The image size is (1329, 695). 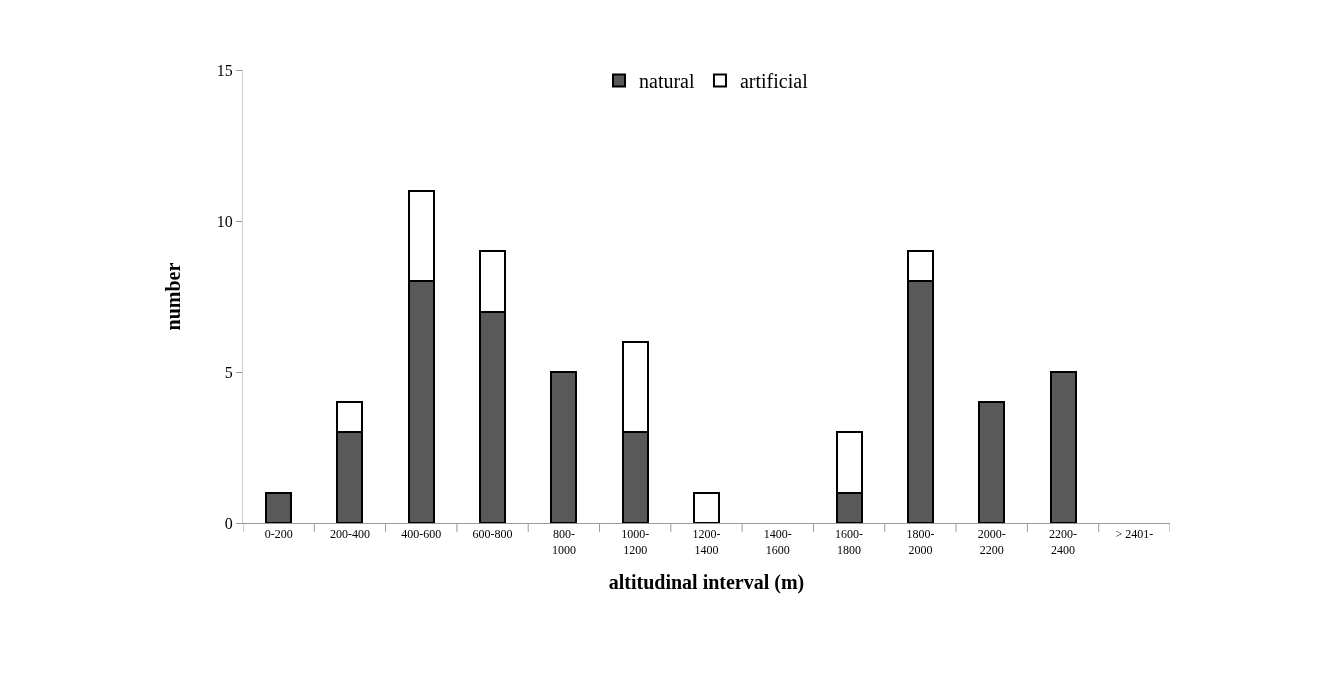 What do you see at coordinates (278, 534) in the screenshot?
I see `x-tick-label: 0-200` at bounding box center [278, 534].